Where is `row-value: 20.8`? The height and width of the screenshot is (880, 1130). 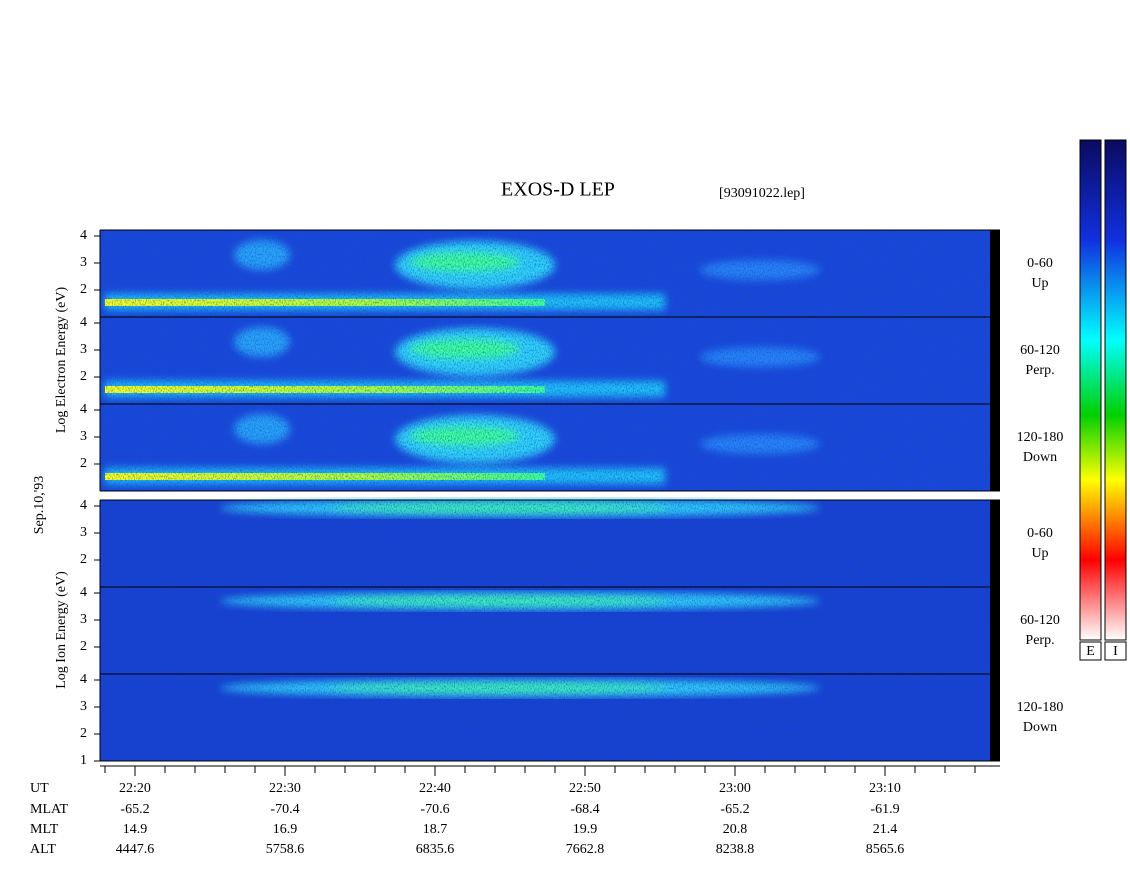
row-value: 20.8 is located at coordinates (735, 829).